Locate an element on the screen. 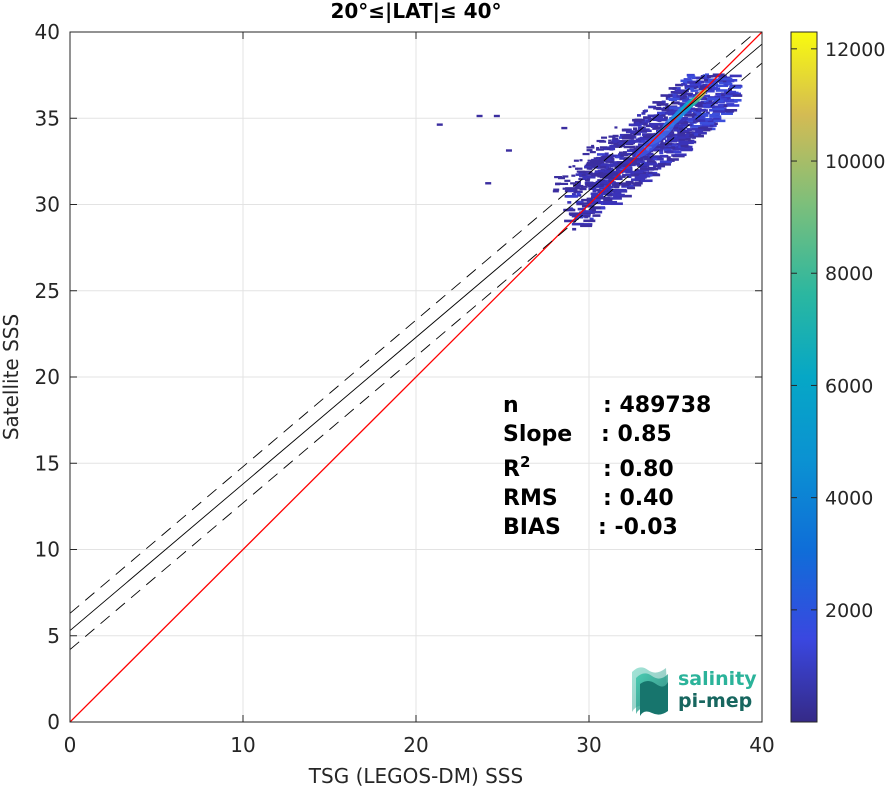 Image resolution: width=893 pixels, height=789 pixels. stats-value: : 0.85 is located at coordinates (636, 434).